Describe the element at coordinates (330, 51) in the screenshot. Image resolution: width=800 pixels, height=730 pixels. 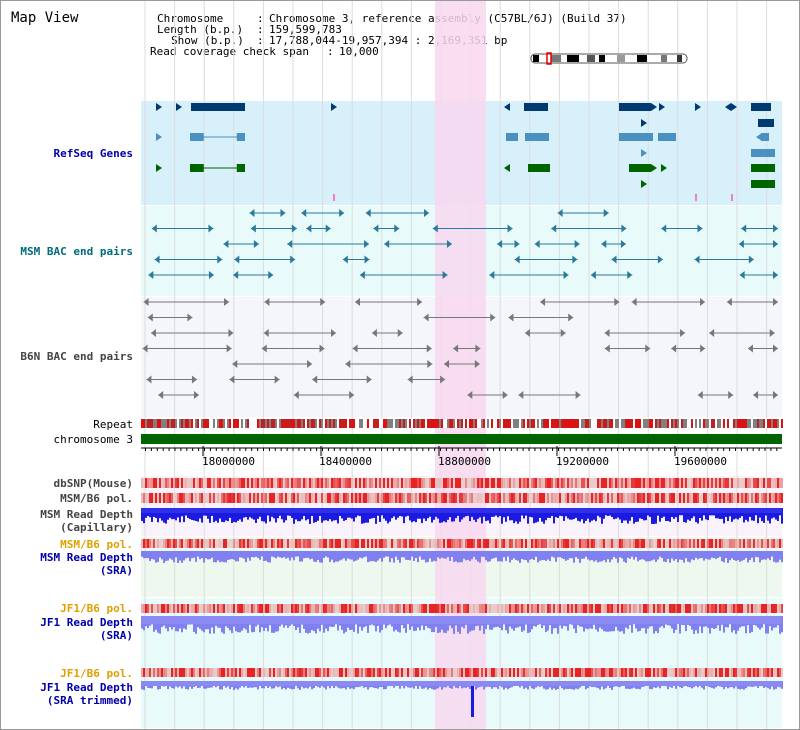
I see `coverage-sep: :` at that location.